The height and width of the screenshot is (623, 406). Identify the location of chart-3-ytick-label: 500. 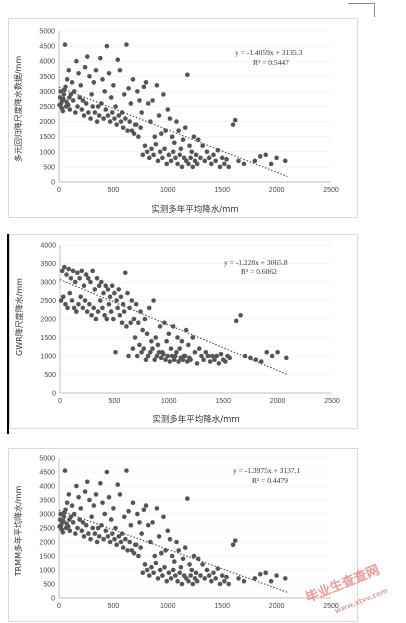
(49, 585).